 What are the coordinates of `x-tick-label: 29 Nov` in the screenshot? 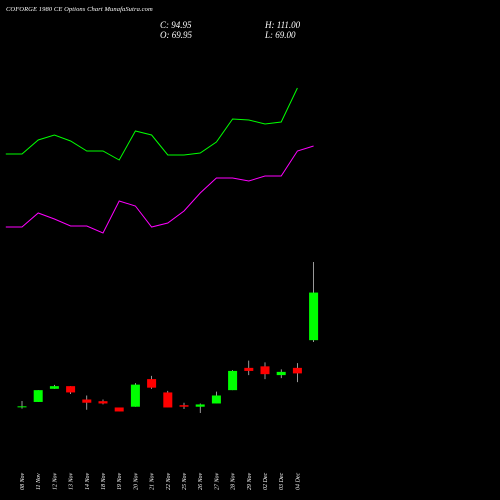 It's located at (250, 481).